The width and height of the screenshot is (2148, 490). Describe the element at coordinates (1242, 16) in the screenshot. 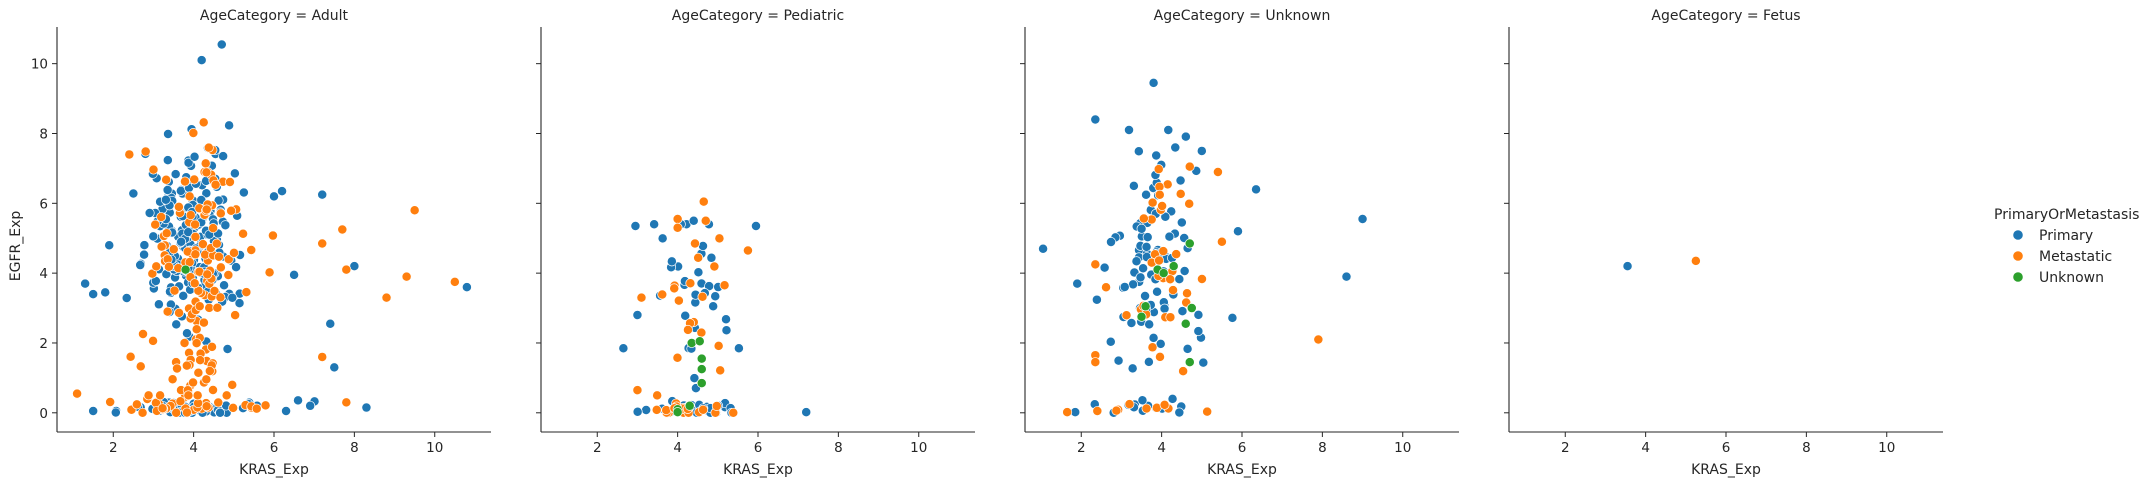

I see `panel-title: AgeCategory = Unknown` at that location.